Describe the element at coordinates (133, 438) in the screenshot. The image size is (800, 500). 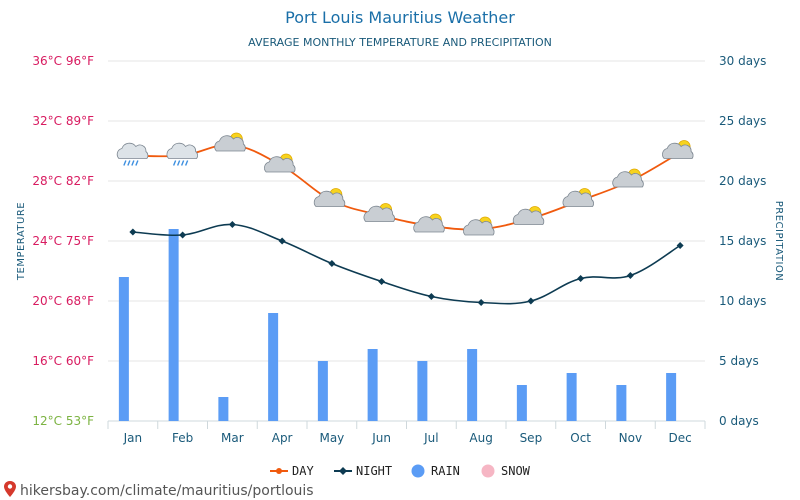
I see `x-tick-label: Jan` at that location.